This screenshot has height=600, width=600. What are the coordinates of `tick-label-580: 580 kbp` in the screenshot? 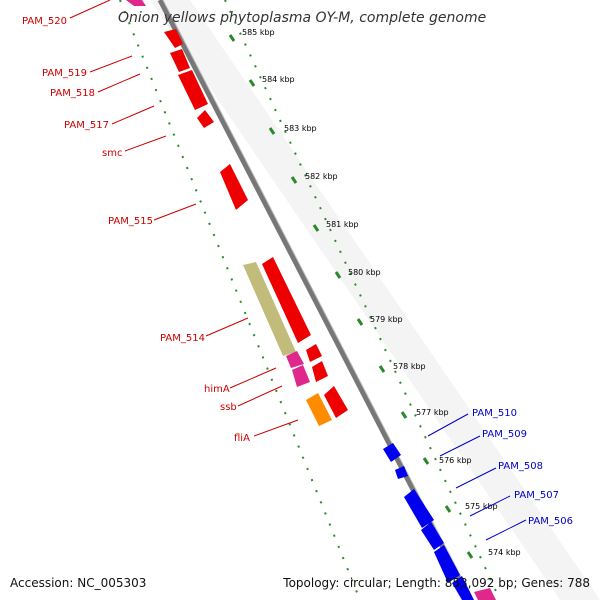 It's located at (364, 272).